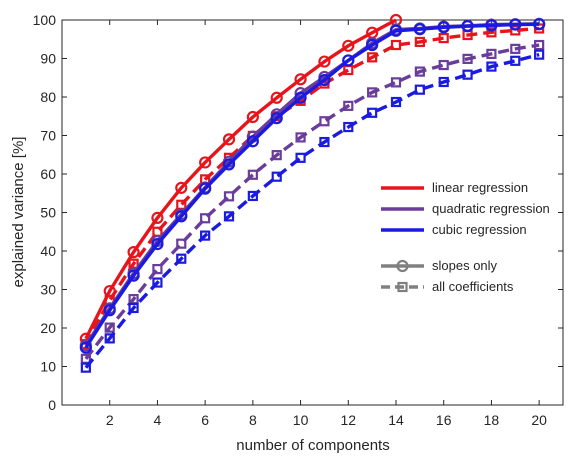  I want to click on x-tick-label: 2, so click(110, 420).